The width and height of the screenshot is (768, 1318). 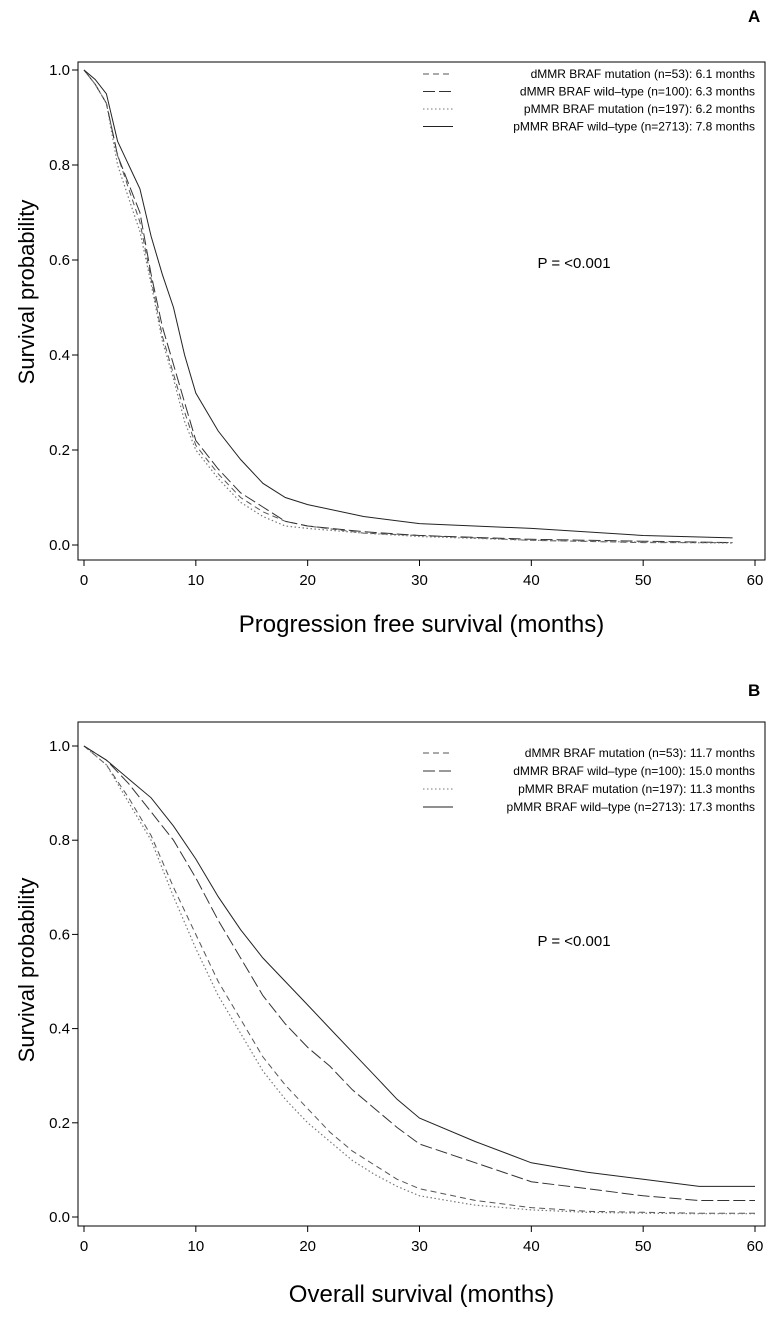 What do you see at coordinates (59, 746) in the screenshot?
I see `panel-b-y-tick-label: 1.0` at bounding box center [59, 746].